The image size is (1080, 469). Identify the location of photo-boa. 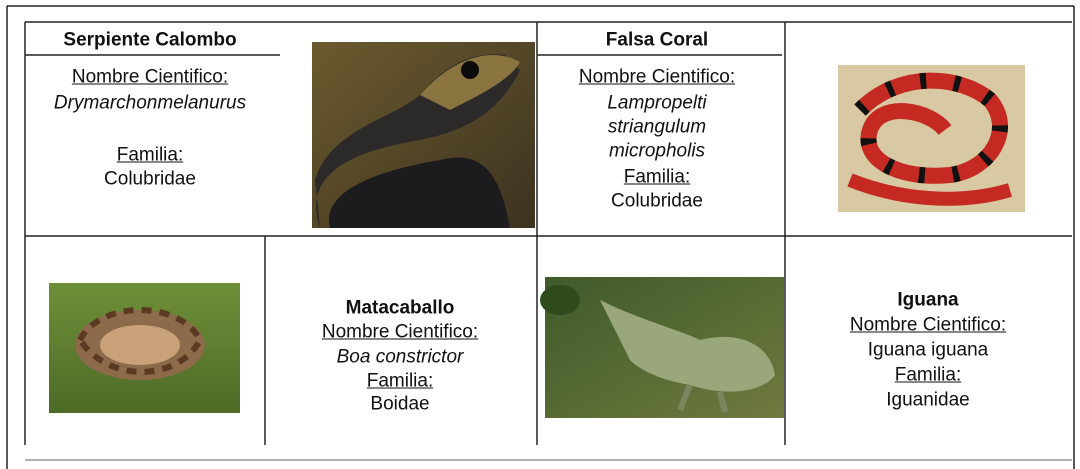
(144, 348).